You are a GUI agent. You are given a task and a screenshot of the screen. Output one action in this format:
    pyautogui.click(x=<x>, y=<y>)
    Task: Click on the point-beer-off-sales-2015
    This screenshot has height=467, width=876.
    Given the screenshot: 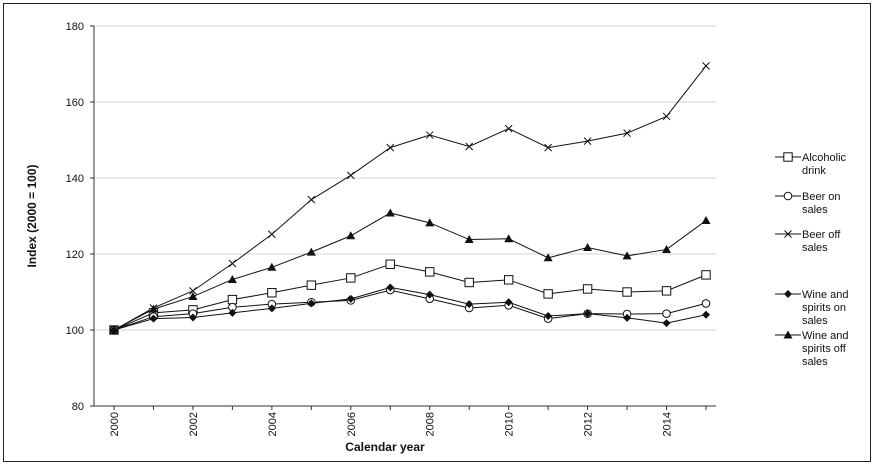 What is the action you would take?
    pyautogui.click(x=706, y=66)
    